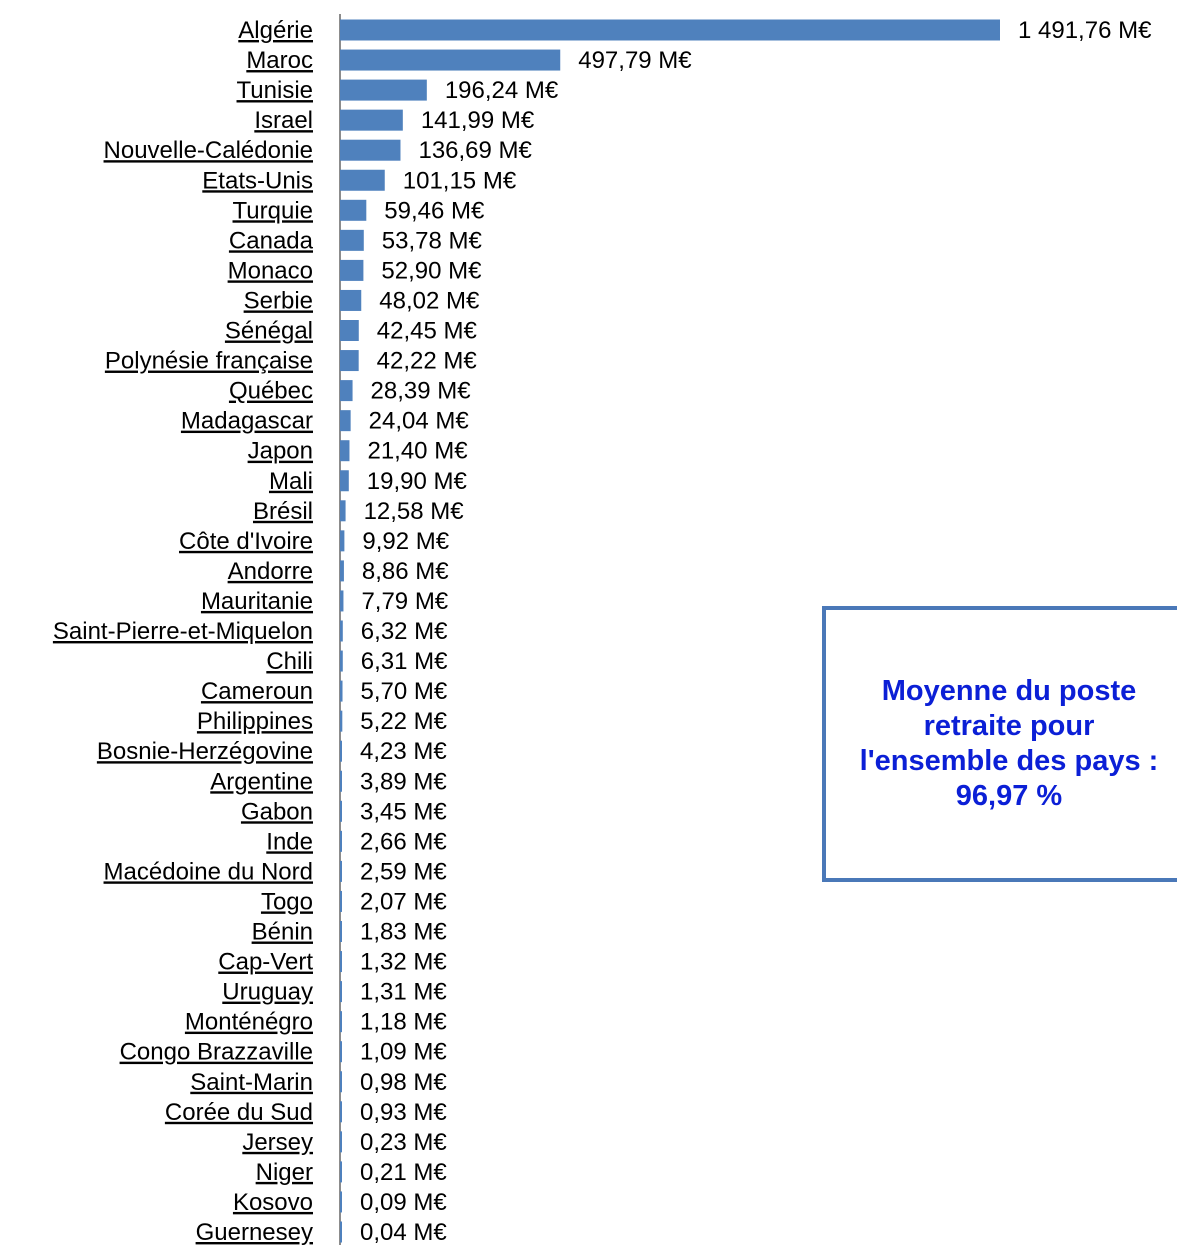 This screenshot has width=1177, height=1245. What do you see at coordinates (403, 1202) in the screenshot?
I see `value-label: 0,09 M€` at bounding box center [403, 1202].